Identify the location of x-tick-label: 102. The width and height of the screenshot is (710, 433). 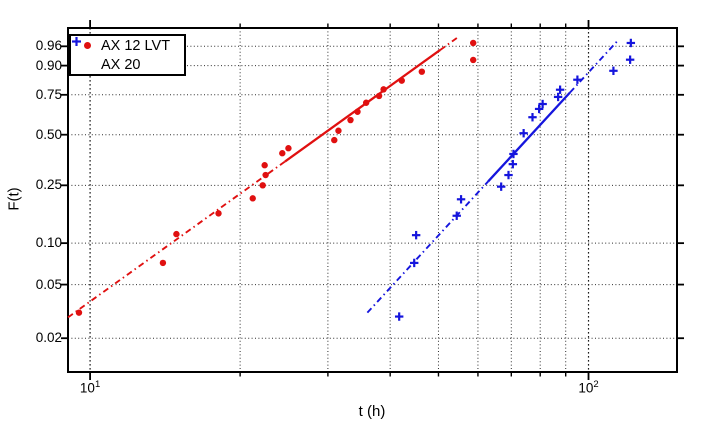
(588, 387).